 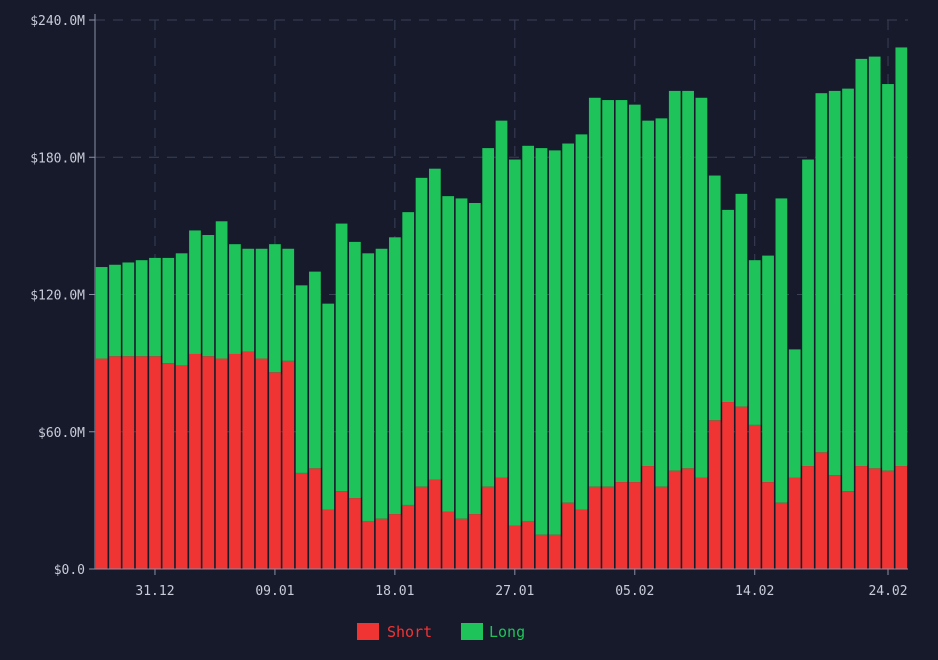 What do you see at coordinates (507, 632) in the screenshot?
I see `legend-label-long: Long` at bounding box center [507, 632].